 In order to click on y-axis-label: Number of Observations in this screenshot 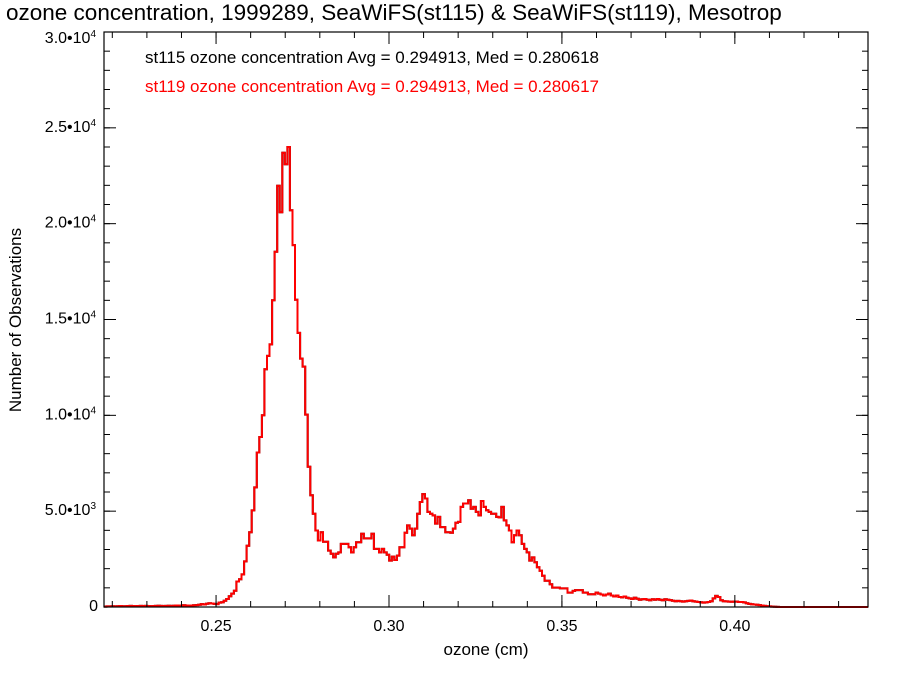, I will do `click(15, 320)`.